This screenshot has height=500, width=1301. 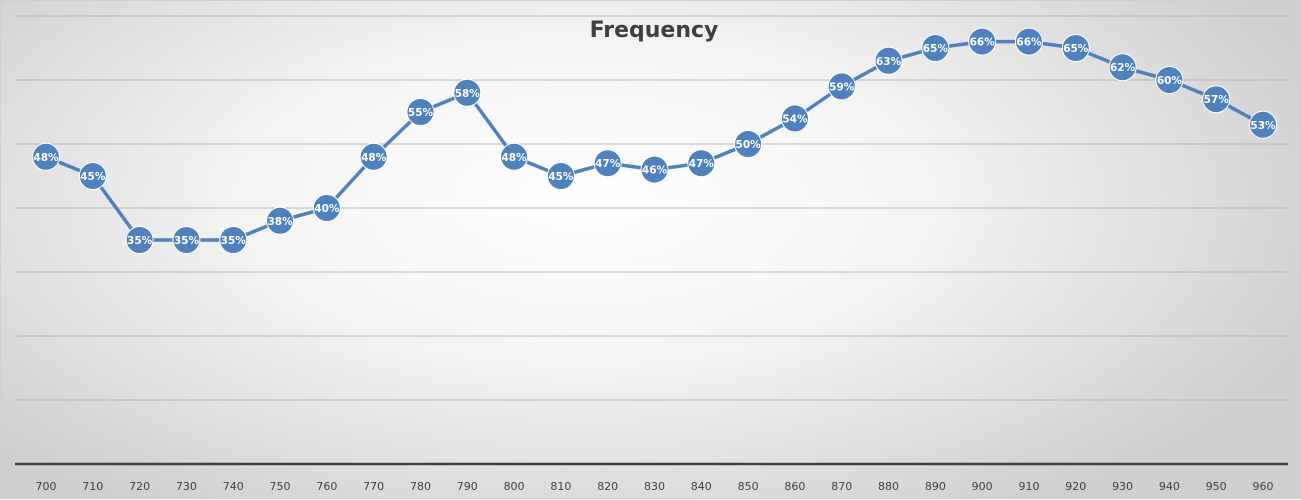 I want to click on x-tick-label: 760, so click(x=326, y=486).